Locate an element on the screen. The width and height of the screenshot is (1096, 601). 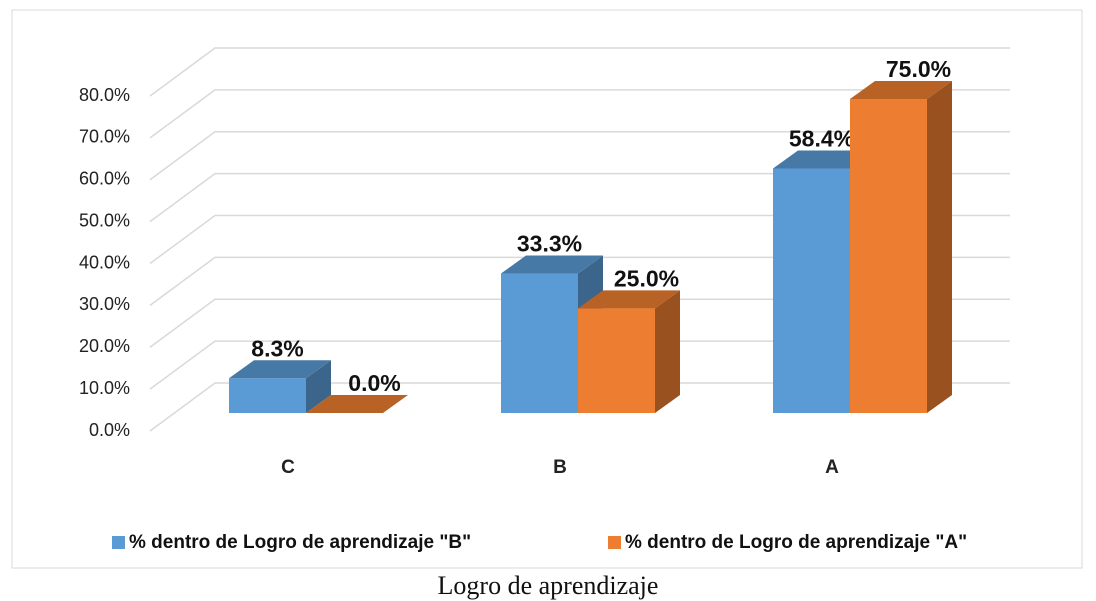
y-tick-label: 20.0% is located at coordinates (104, 346).